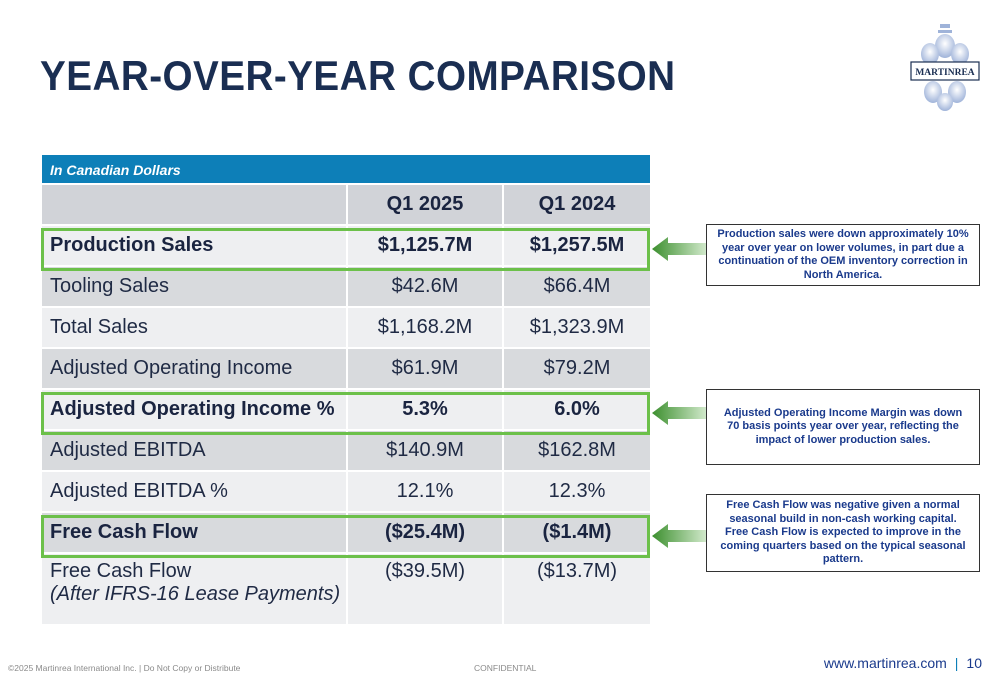 Image resolution: width=1000 pixels, height=685 pixels. I want to click on row-value-q1-2025: $1,168.2M, so click(425, 327).